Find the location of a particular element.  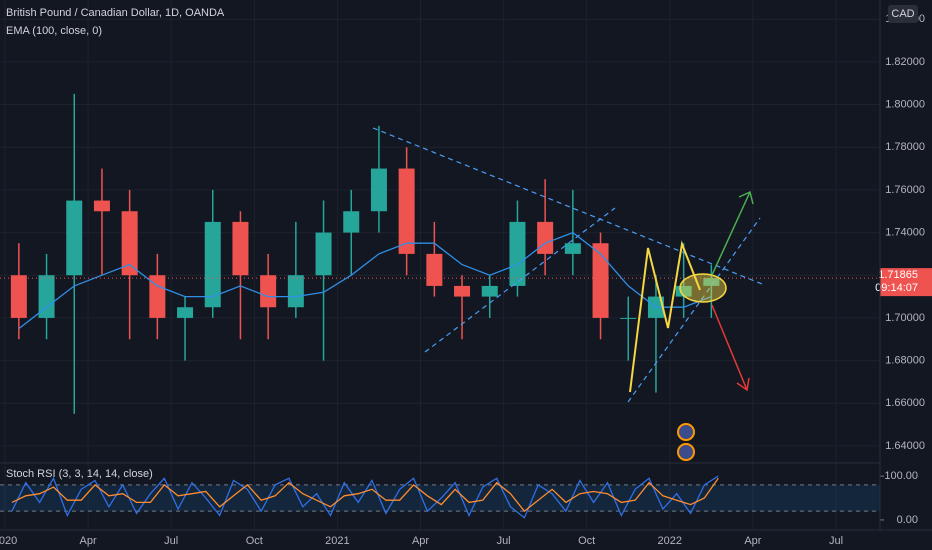

y-tick-label: 1.80000 is located at coordinates (905, 104).